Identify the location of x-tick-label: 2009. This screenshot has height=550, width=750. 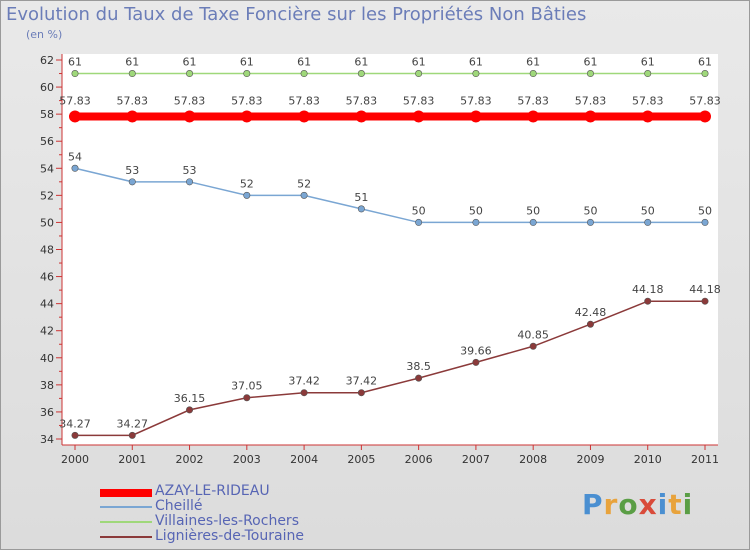
(590, 459).